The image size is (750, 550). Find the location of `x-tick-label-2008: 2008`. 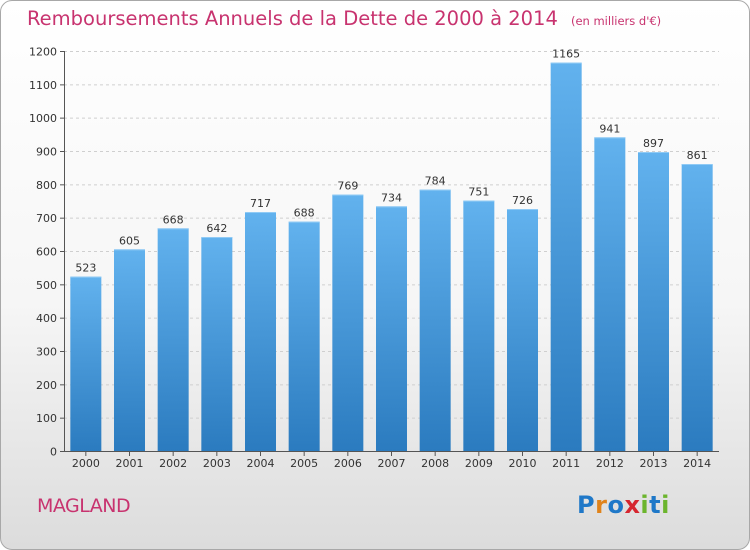

x-tick-label-2008: 2008 is located at coordinates (435, 463).